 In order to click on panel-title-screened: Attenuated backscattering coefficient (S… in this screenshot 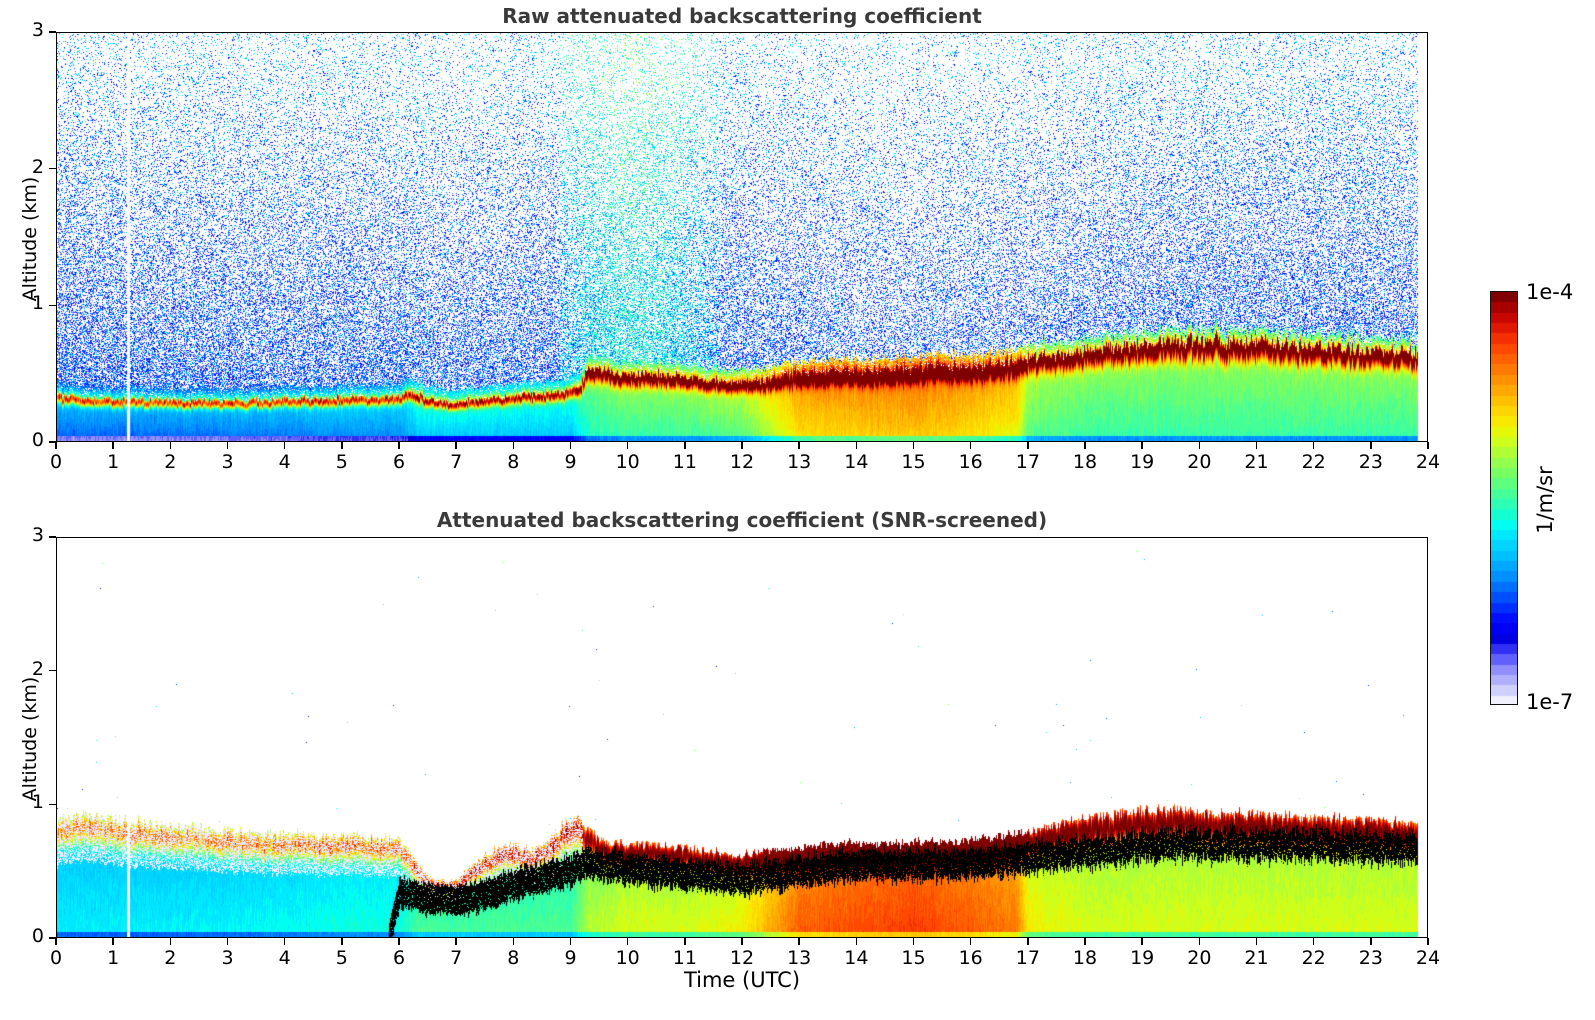, I will do `click(742, 520)`.